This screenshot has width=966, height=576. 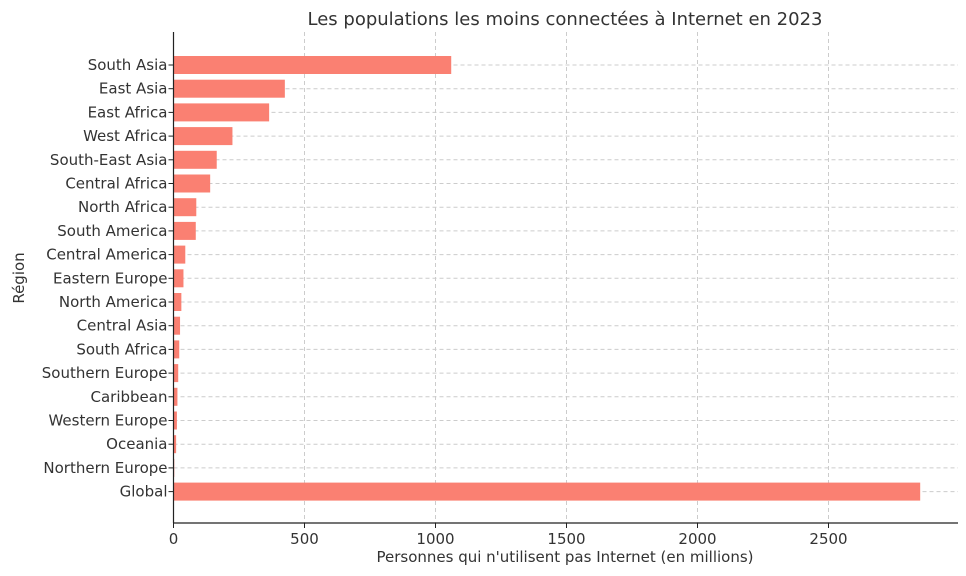 I want to click on category-label: Northern Europe, so click(x=105, y=468).